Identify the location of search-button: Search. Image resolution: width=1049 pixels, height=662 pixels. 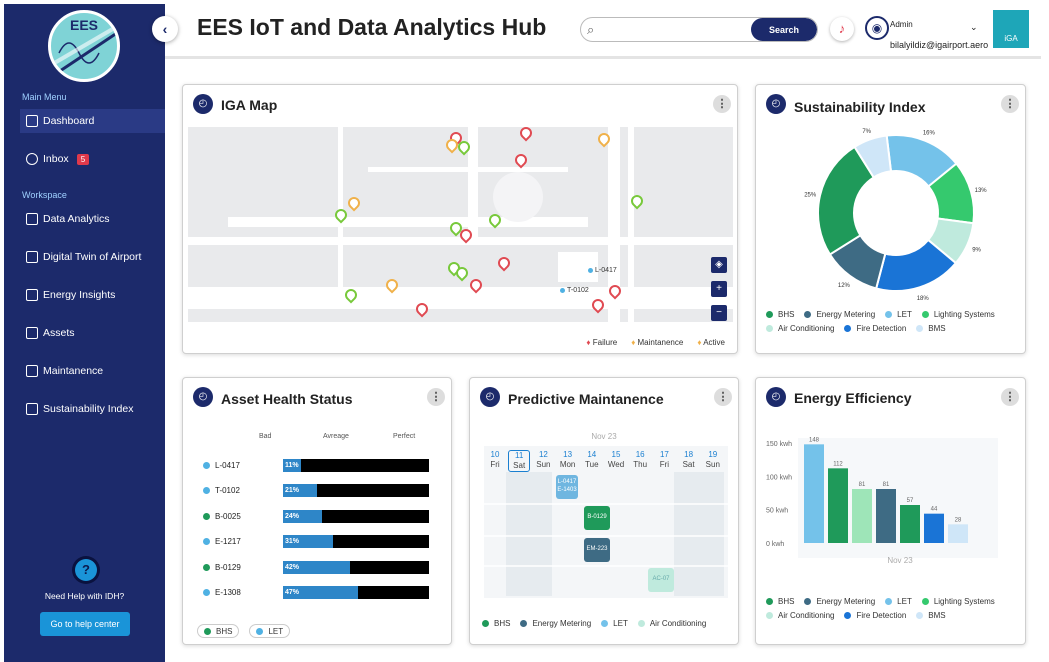
(784, 29).